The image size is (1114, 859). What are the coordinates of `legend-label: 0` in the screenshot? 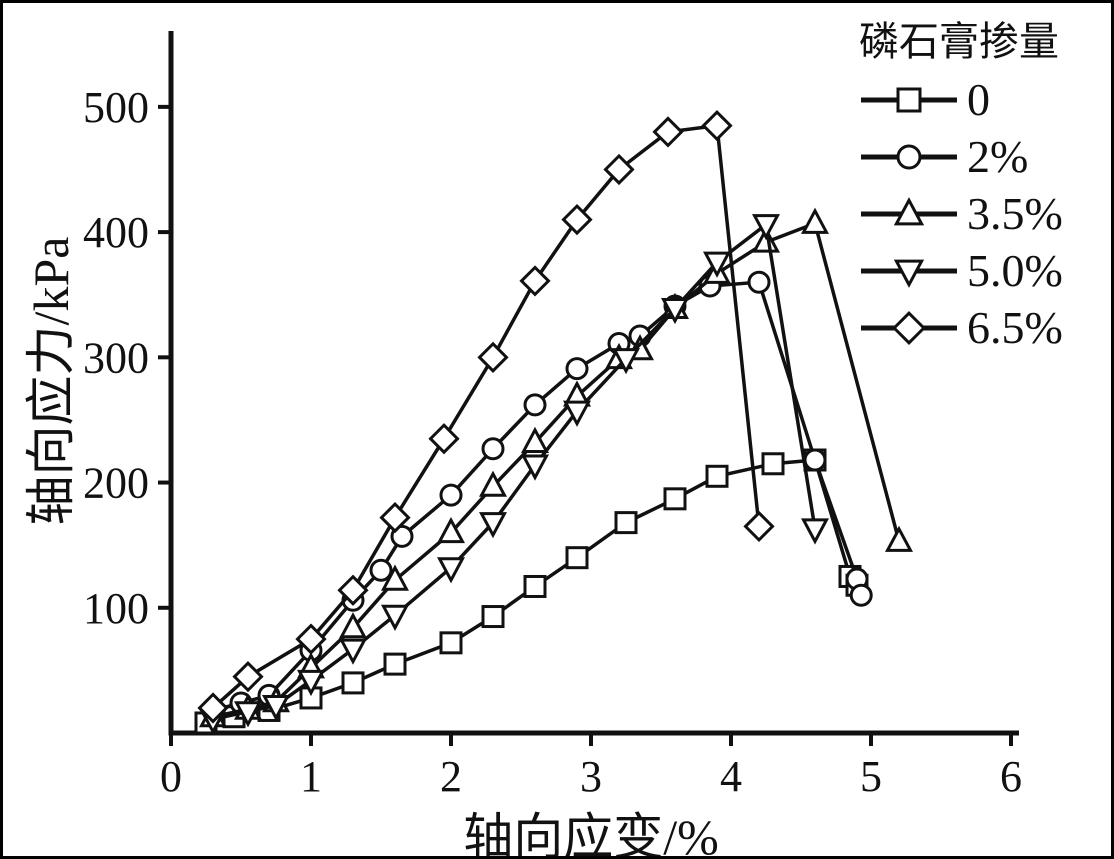 It's located at (978, 99).